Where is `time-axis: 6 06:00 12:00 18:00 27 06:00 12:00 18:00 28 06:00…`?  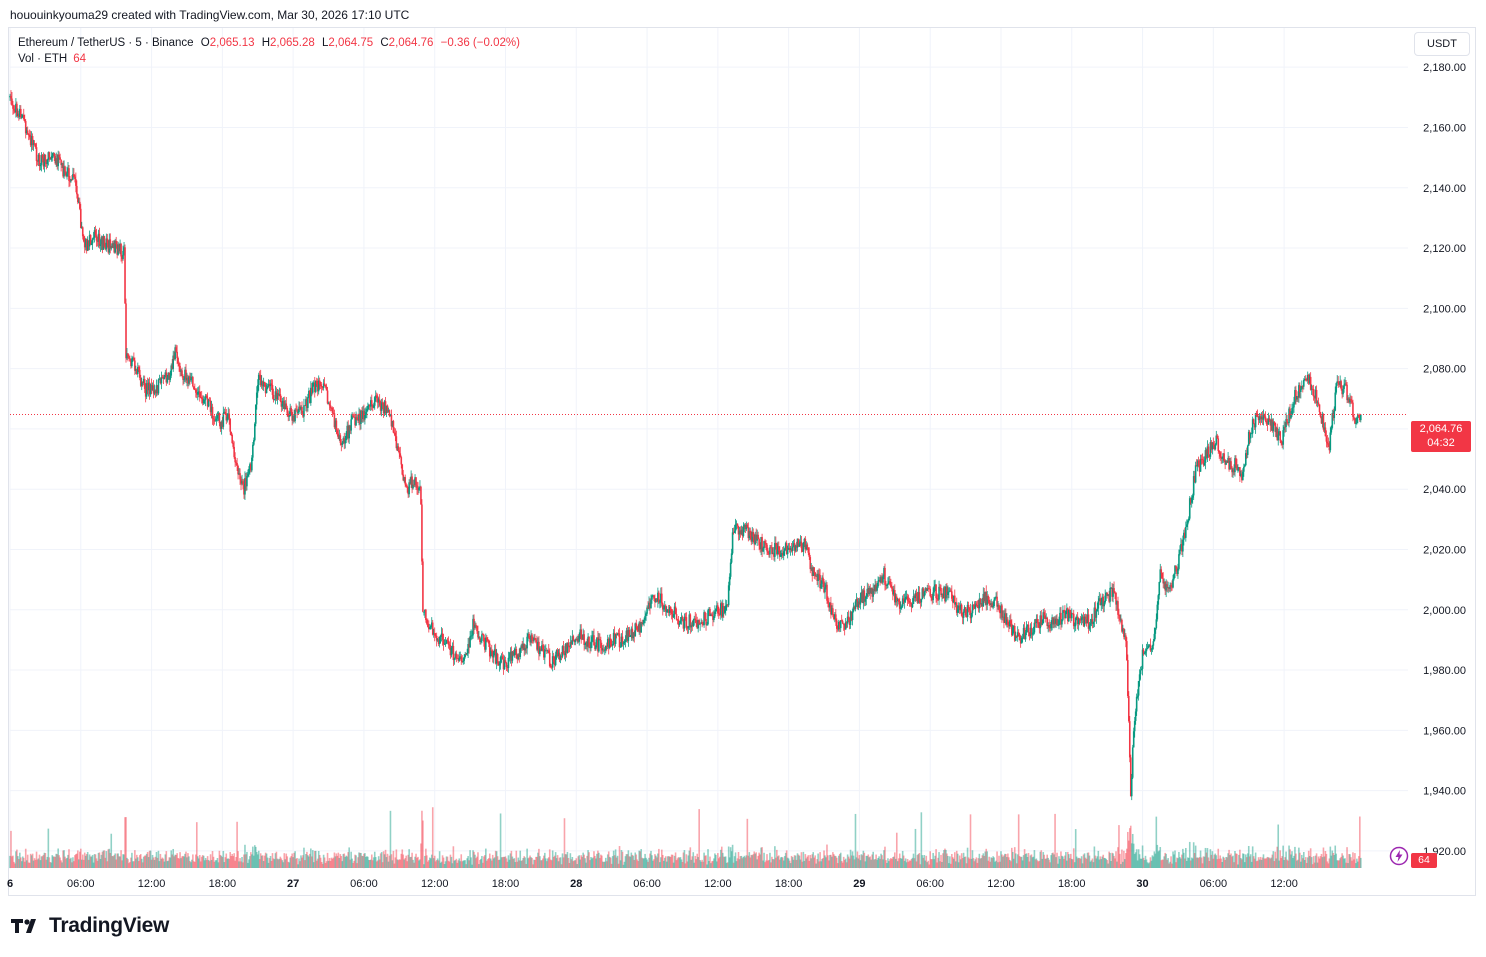 time-axis: 6 06:00 12:00 18:00 27 06:00 12:00 18:00 28 06:00… is located at coordinates (652, 884).